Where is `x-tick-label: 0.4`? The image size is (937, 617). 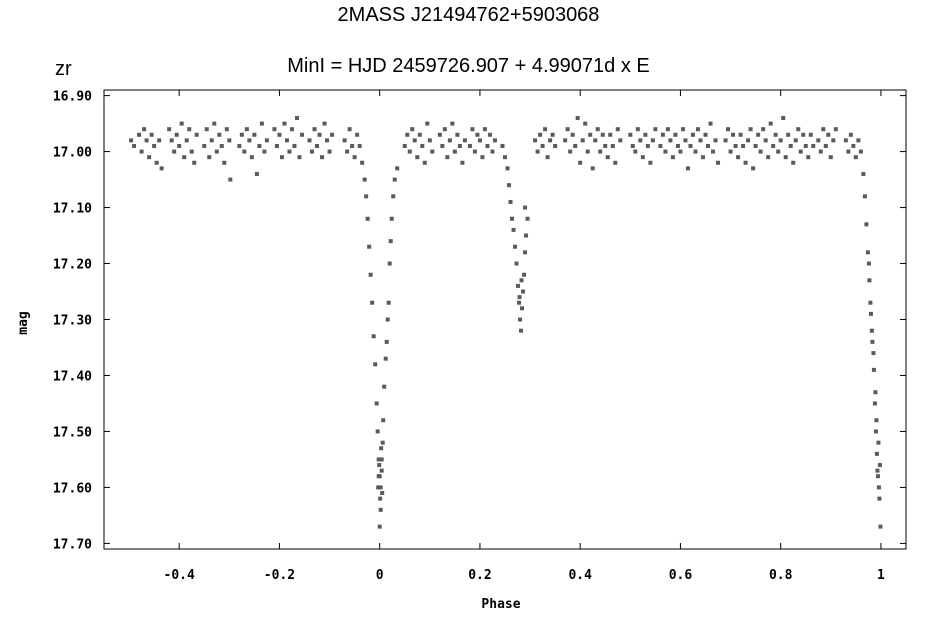 x-tick-label: 0.4 is located at coordinates (580, 575).